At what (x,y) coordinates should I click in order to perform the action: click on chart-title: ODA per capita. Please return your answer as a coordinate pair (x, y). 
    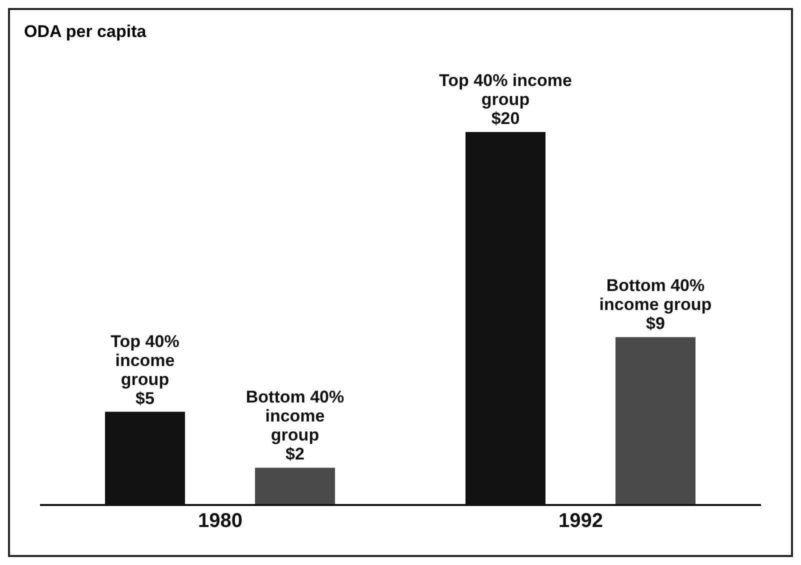
    Looking at the image, I should click on (85, 32).